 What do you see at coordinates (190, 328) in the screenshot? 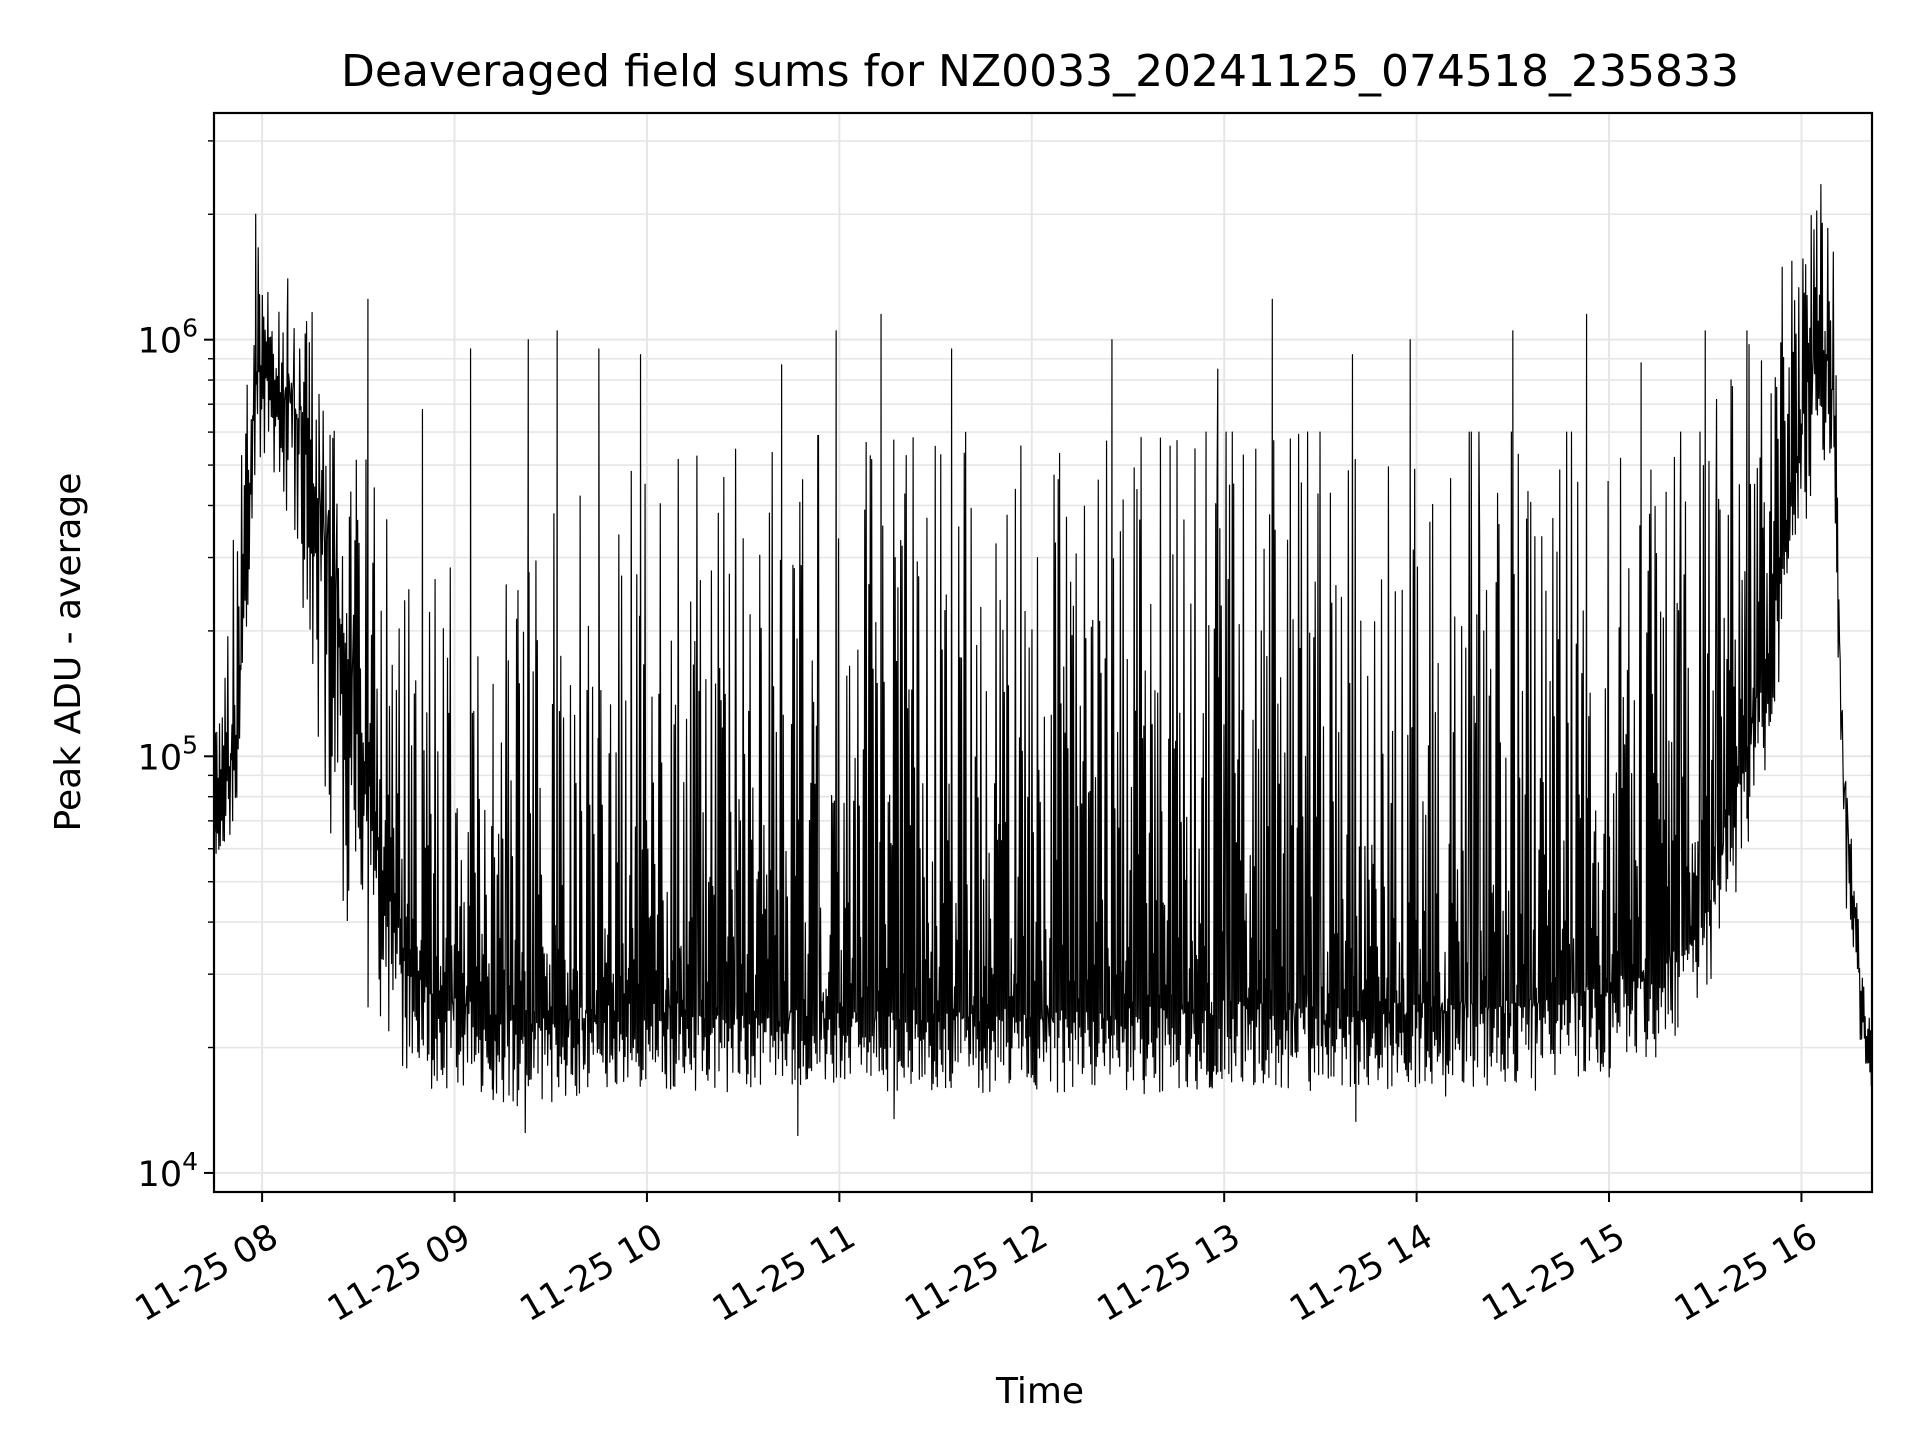
I see `y-tick-exponent: 6` at bounding box center [190, 328].